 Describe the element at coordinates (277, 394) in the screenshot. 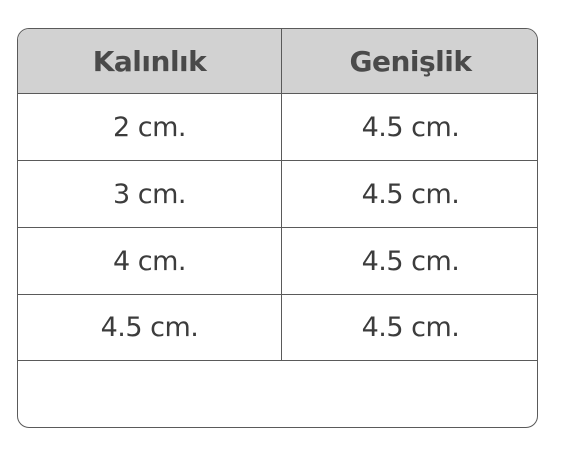

I see `empty-table-row` at that location.